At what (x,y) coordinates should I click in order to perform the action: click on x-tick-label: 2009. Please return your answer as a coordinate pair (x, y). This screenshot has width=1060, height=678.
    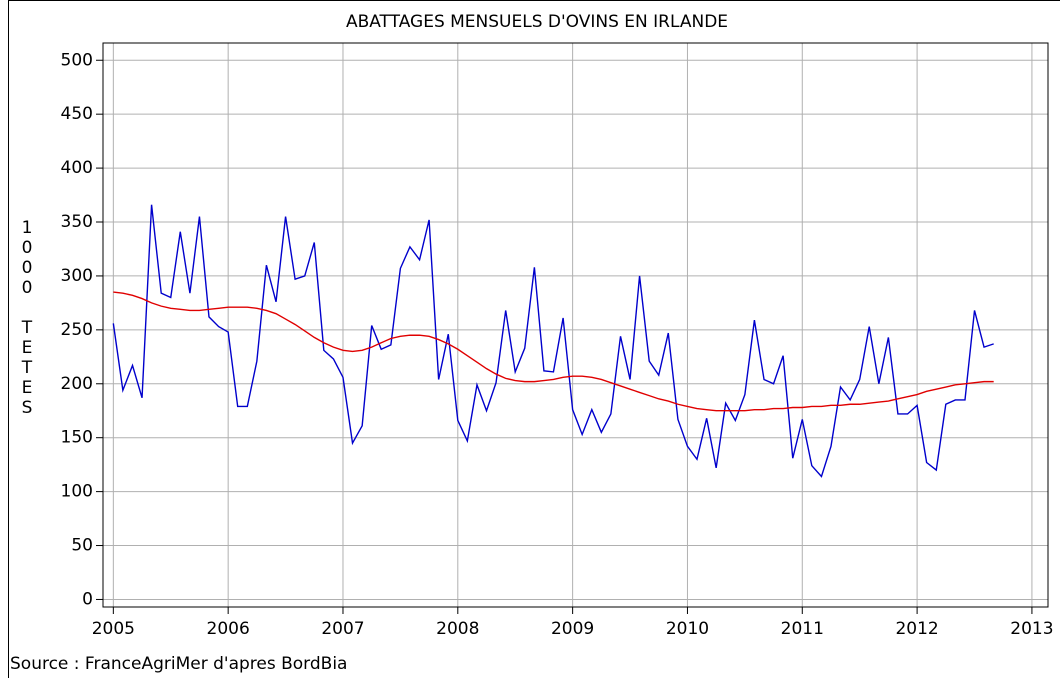
    Looking at the image, I should click on (572, 629).